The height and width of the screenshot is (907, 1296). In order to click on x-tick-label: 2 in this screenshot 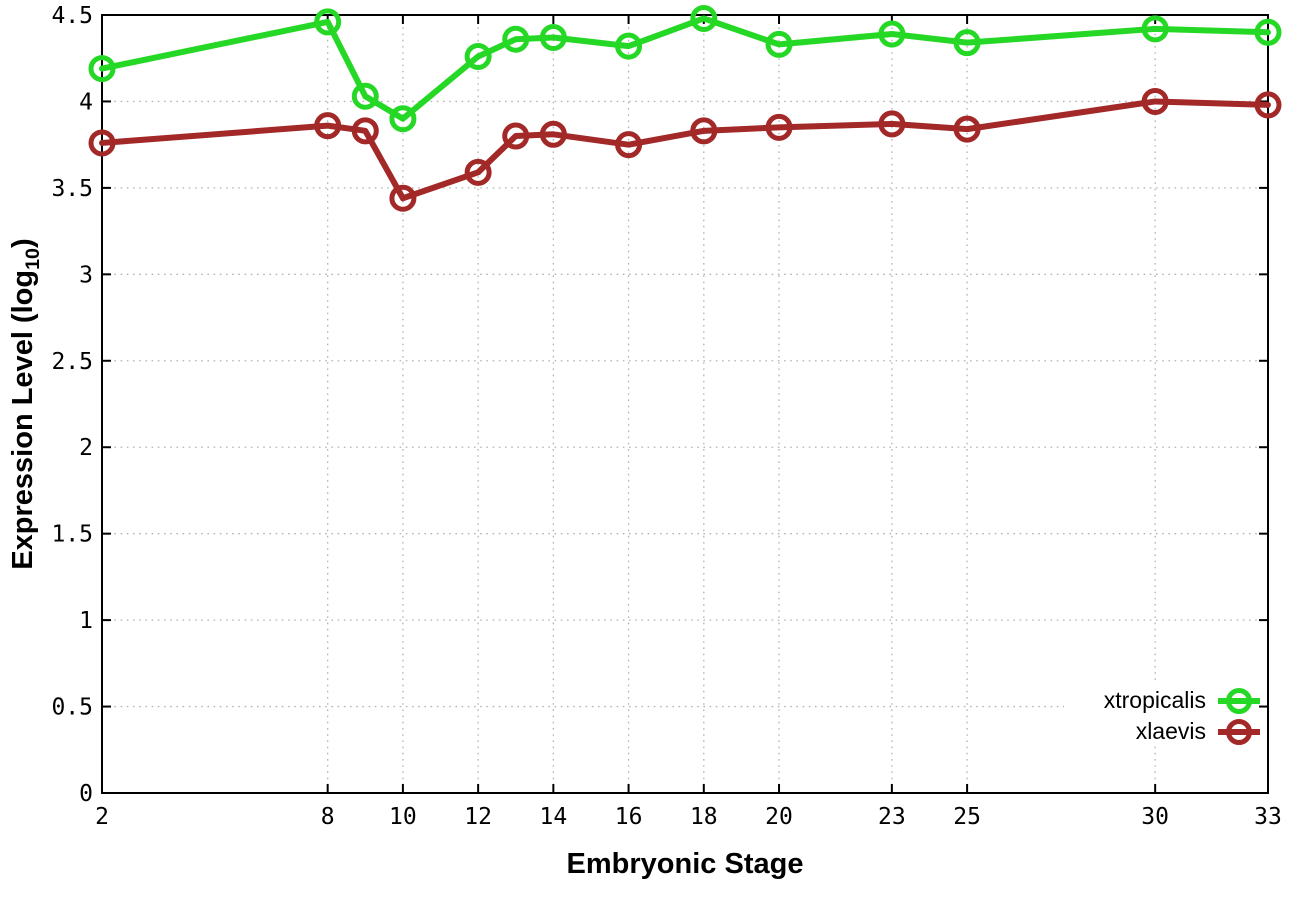, I will do `click(102, 817)`.